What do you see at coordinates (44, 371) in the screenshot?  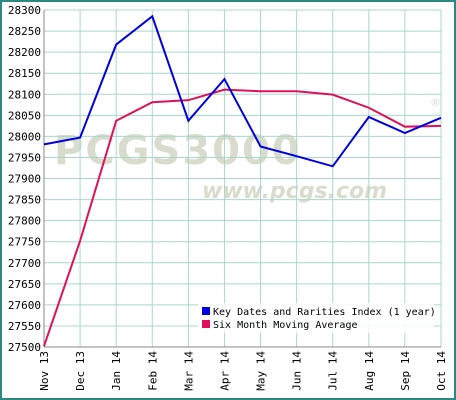 I see `x-tick-label: Nov 13` at bounding box center [44, 371].